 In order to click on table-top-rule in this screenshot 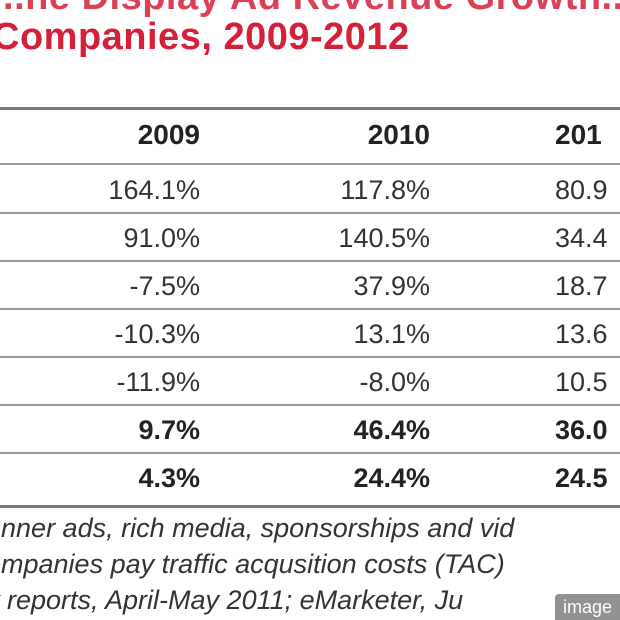, I will do `click(310, 108)`.